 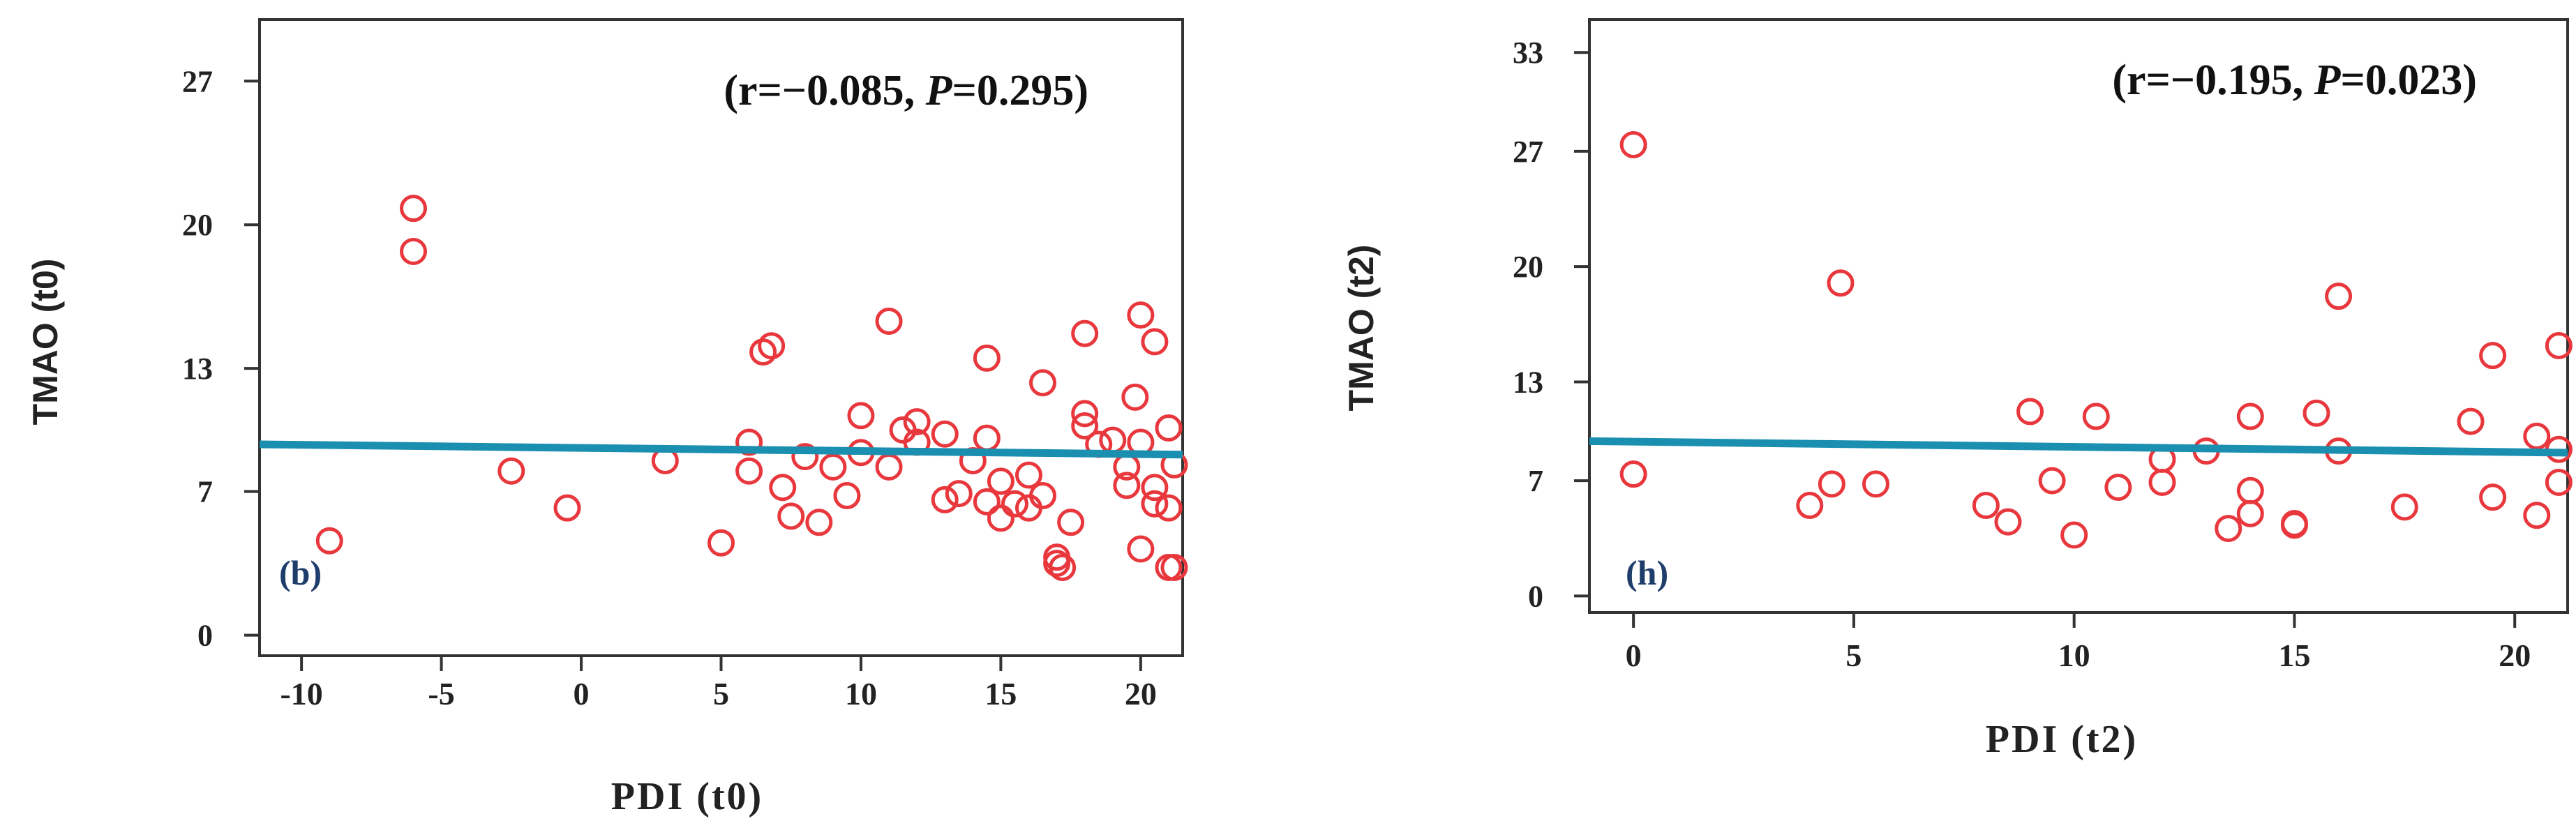 What do you see at coordinates (1361, 328) in the screenshot?
I see `y-axis-label: TMAO (t2)` at bounding box center [1361, 328].